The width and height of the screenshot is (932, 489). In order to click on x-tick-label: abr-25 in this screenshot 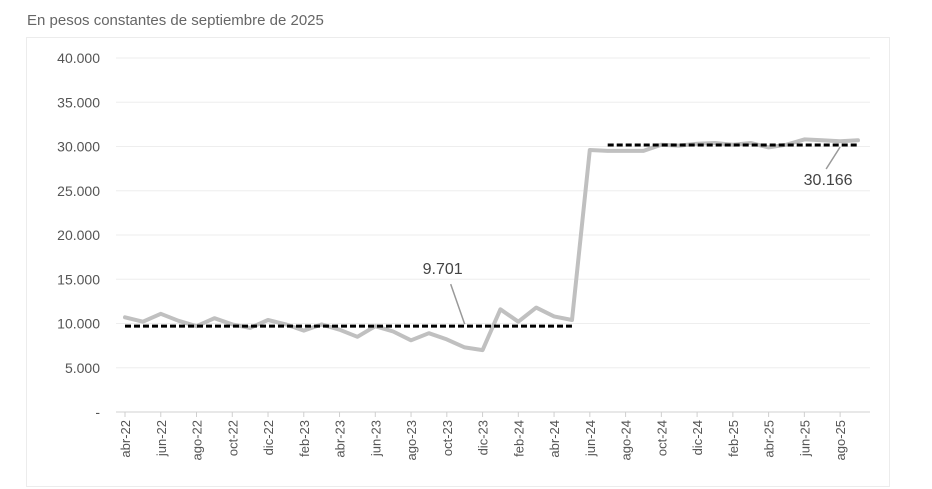, I will do `click(769, 439)`.